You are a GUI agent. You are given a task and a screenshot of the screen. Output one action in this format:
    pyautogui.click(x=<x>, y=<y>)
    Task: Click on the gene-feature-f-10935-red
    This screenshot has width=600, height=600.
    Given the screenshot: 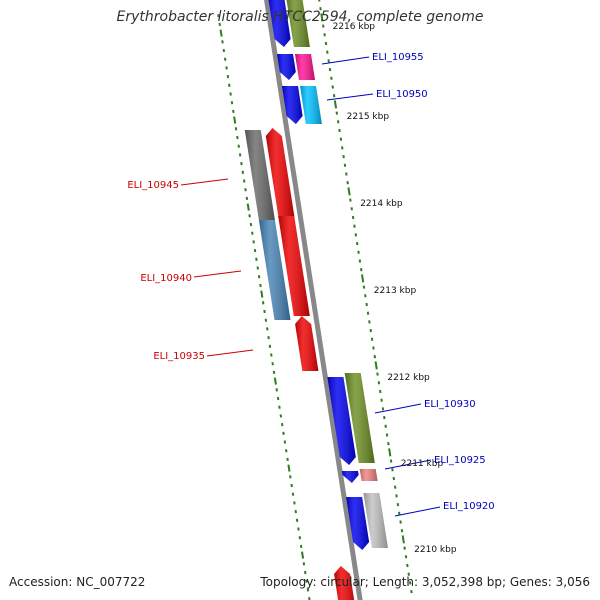 What is the action you would take?
    pyautogui.click(x=307, y=343)
    